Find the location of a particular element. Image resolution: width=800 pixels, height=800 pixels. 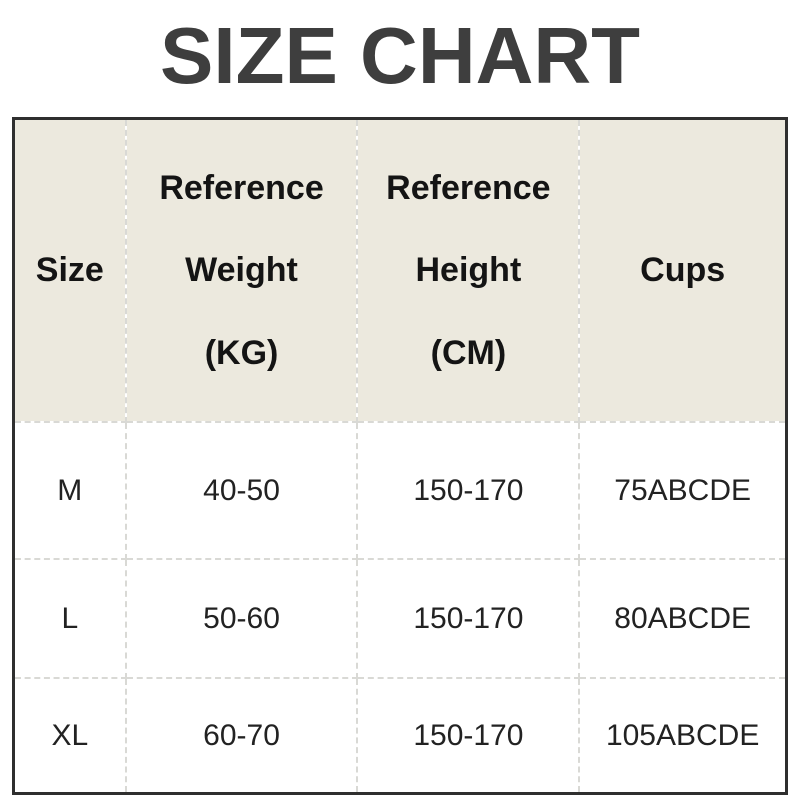

column-header-reference-height: Reference Height (CM) is located at coordinates (468, 270).